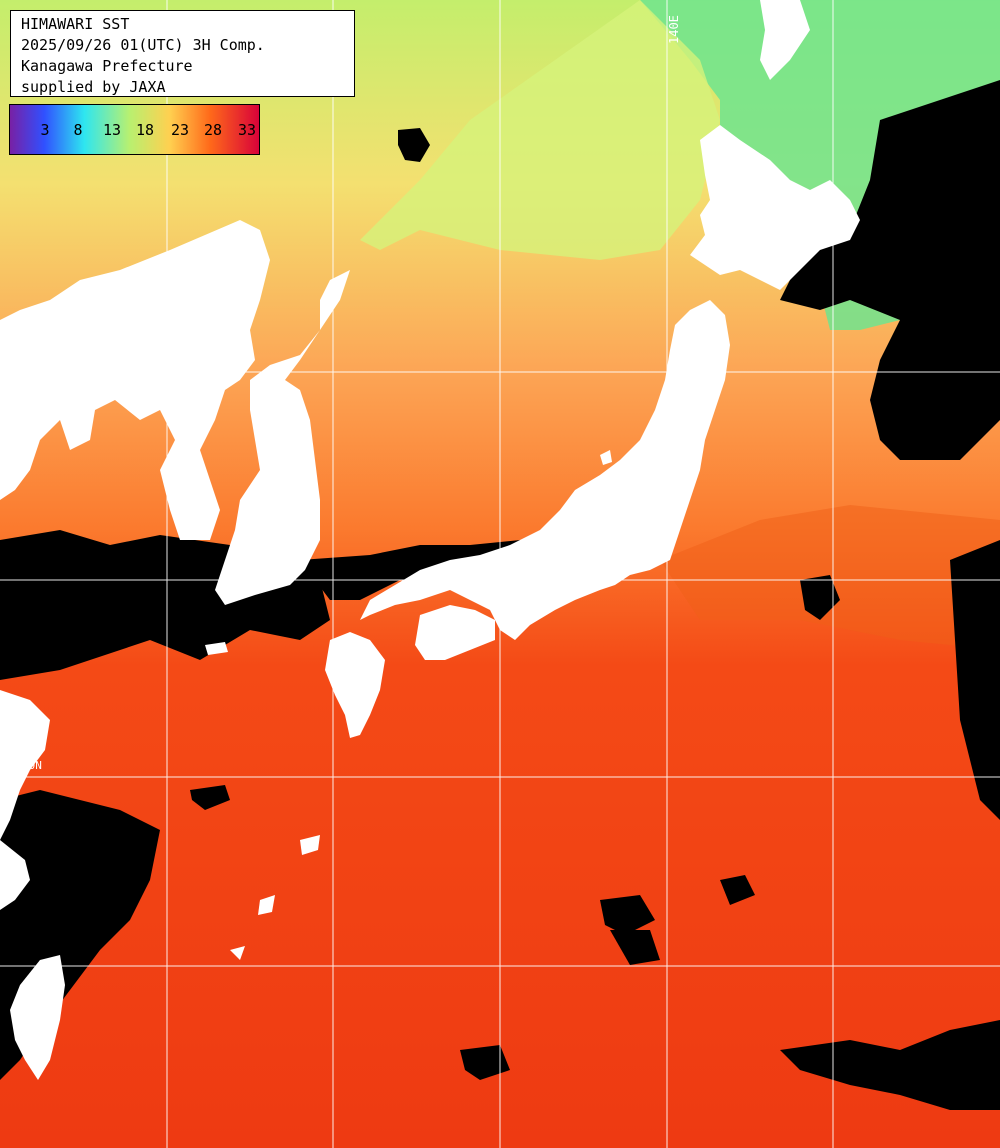 The height and width of the screenshot is (1148, 1000). What do you see at coordinates (45, 130) in the screenshot?
I see `scale-tick: 3` at bounding box center [45, 130].